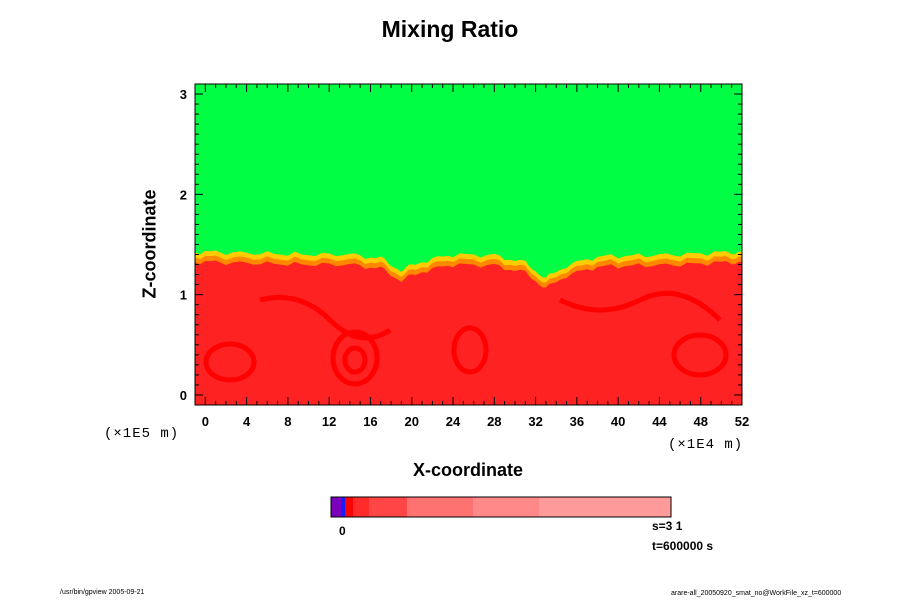  What do you see at coordinates (149, 244) in the screenshot?
I see `y-axis-label: Z-coordinate` at bounding box center [149, 244].